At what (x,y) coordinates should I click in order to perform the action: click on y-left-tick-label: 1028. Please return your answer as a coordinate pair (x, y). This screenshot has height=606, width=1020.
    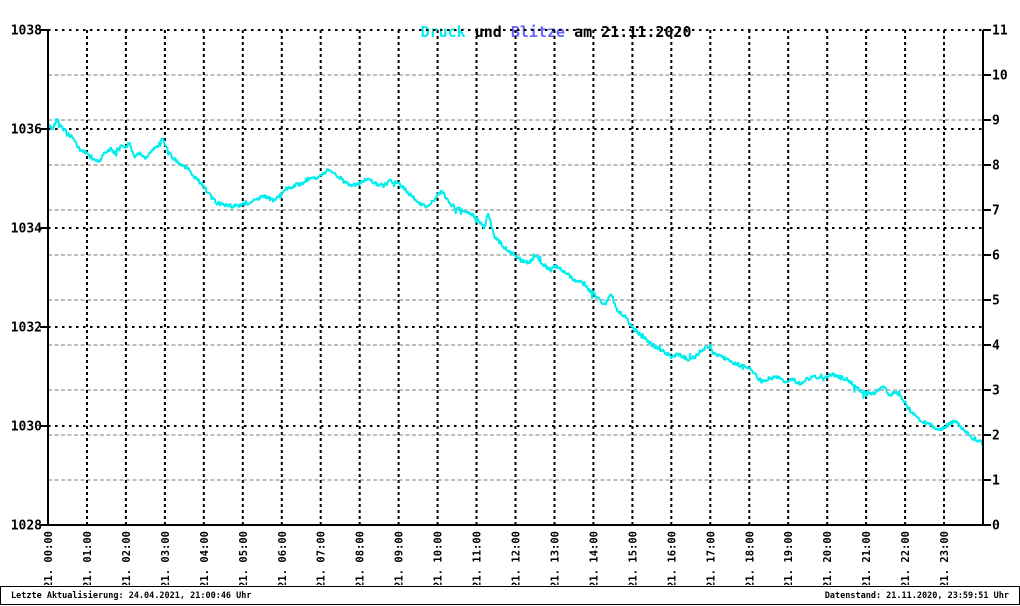
    Looking at the image, I should click on (26, 526).